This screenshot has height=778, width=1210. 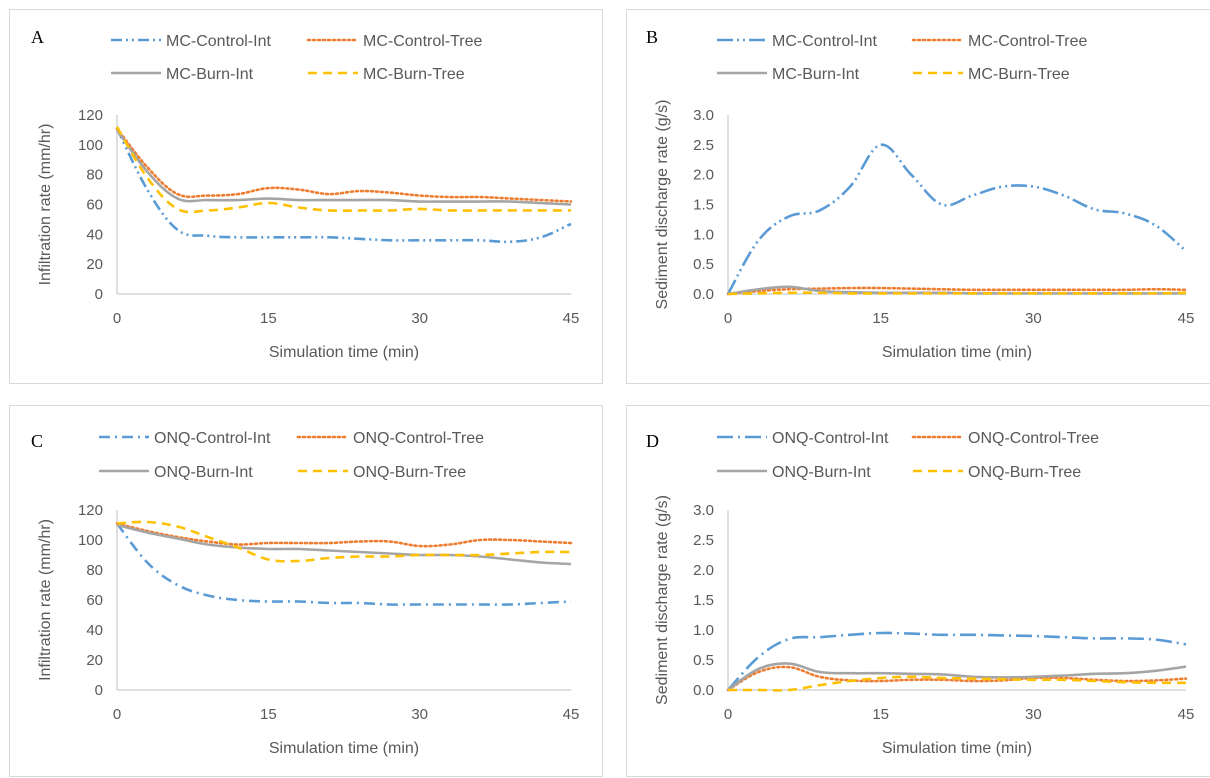 I want to click on panel-label: D, so click(x=652, y=441).